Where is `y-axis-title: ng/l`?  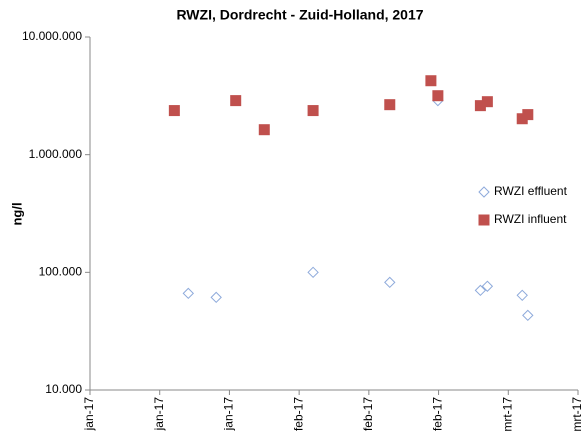
y-axis-title: ng/l is located at coordinates (16, 213).